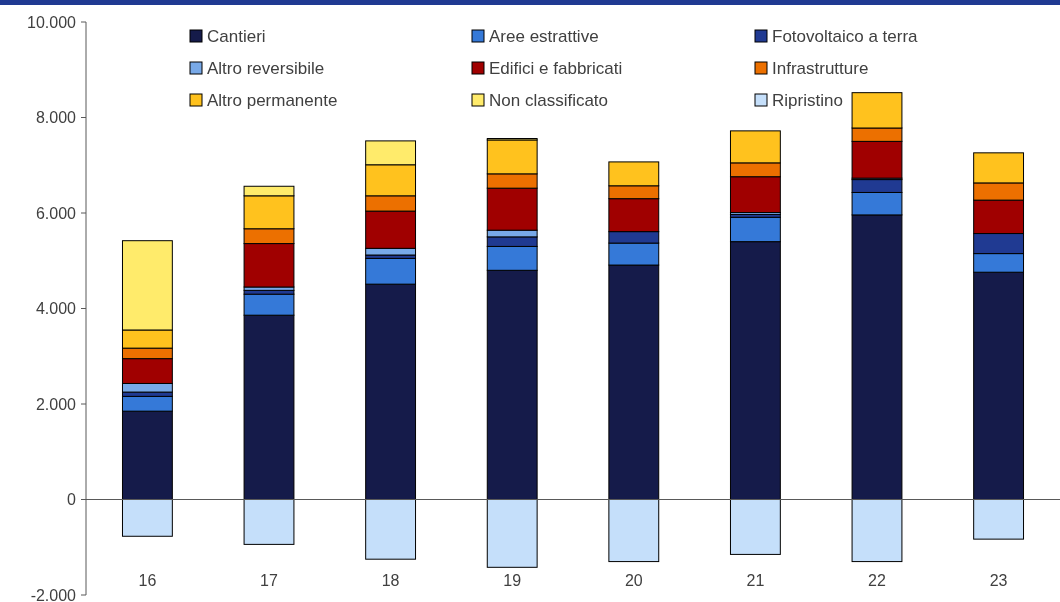 This screenshot has height=602, width=1060. I want to click on legend-label: Infrastrutture, so click(820, 68).